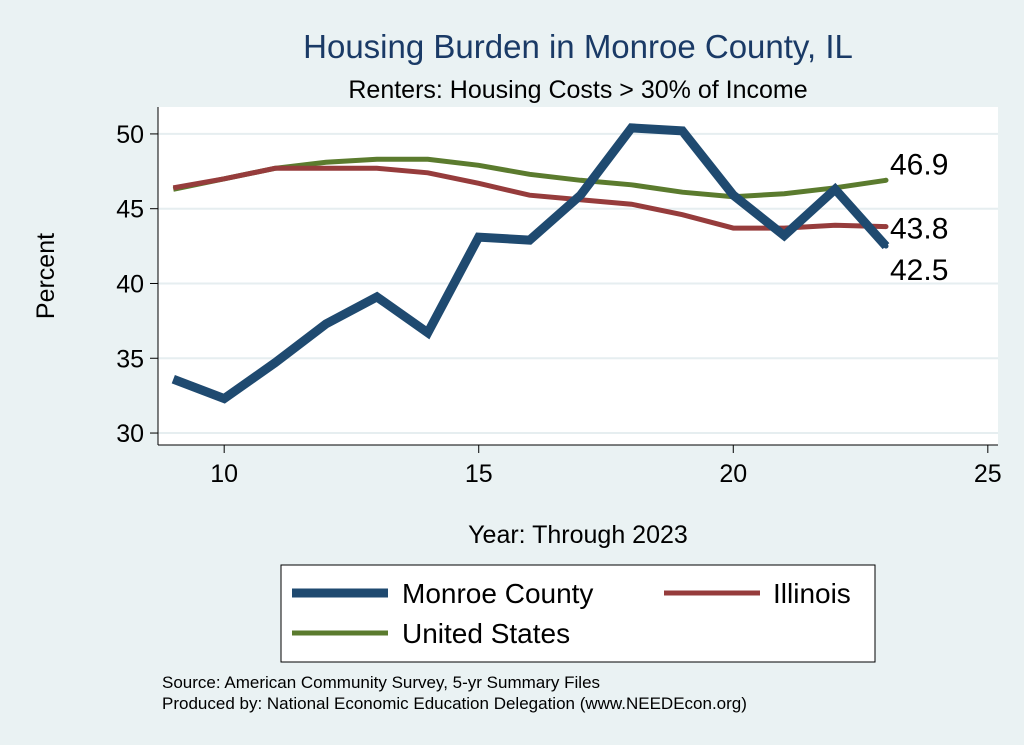 The width and height of the screenshot is (1024, 745). Describe the element at coordinates (130, 135) in the screenshot. I see `y-tick-label-50: 50` at that location.